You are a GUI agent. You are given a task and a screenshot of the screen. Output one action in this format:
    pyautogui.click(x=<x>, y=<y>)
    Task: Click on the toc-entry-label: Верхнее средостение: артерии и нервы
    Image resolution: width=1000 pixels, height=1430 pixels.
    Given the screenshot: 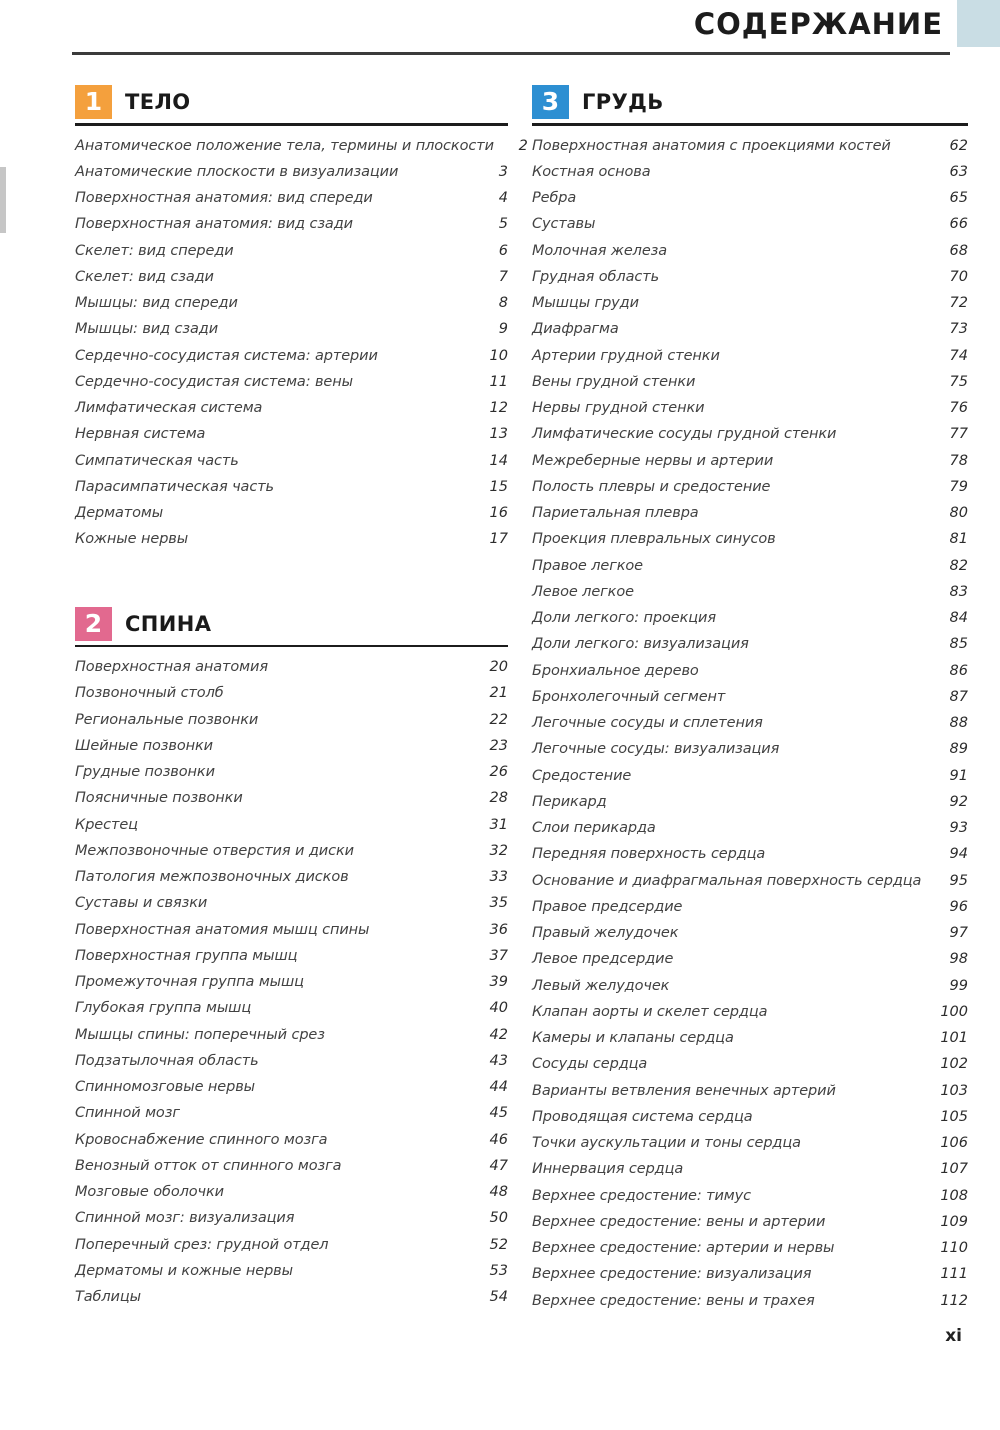 What is the action you would take?
    pyautogui.click(x=683, y=1248)
    